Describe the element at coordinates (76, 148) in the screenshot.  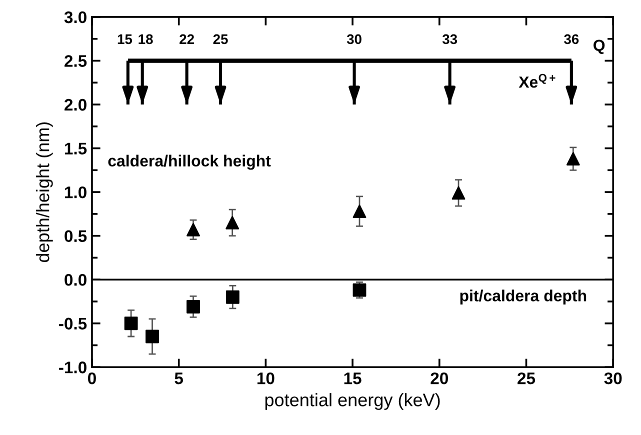
I see `y-tick-label: 1.5` at that location.